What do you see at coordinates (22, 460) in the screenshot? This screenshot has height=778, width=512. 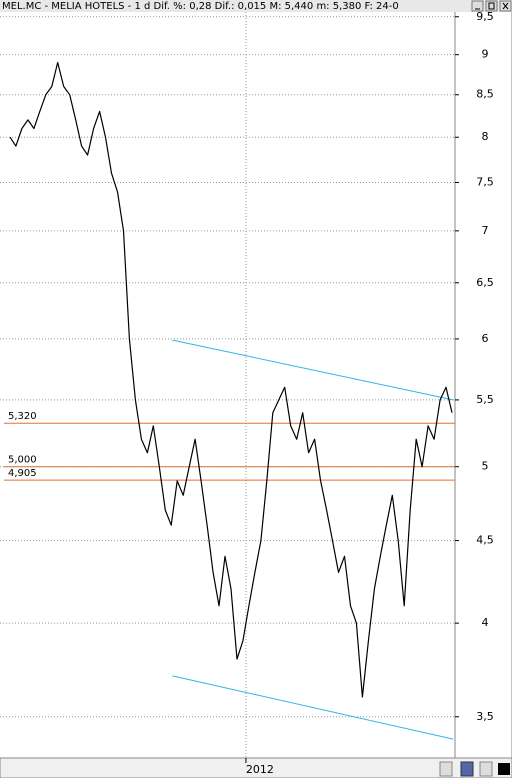 I see `level-label: 5,000` at bounding box center [22, 460].